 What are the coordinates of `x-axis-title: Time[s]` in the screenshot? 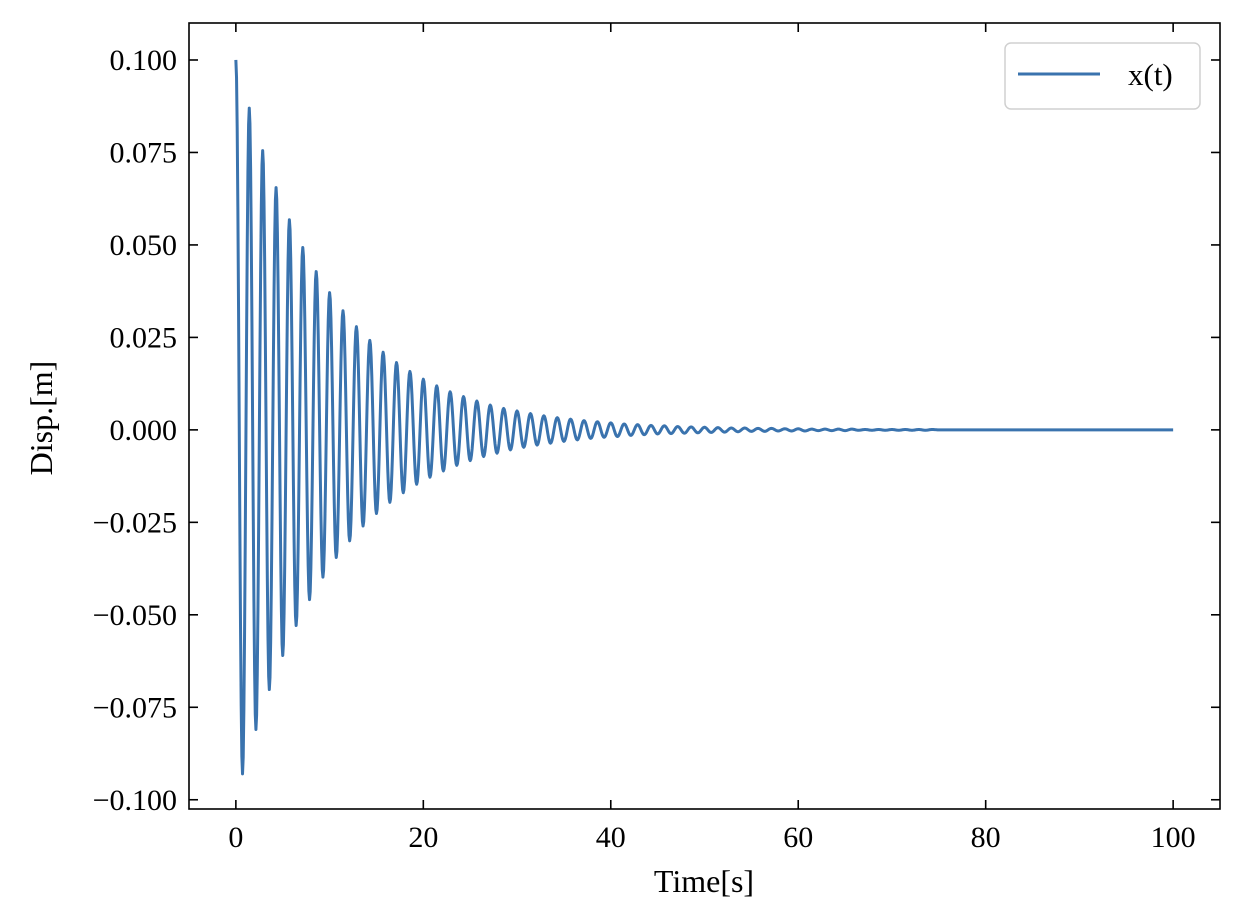 It's located at (704, 881).